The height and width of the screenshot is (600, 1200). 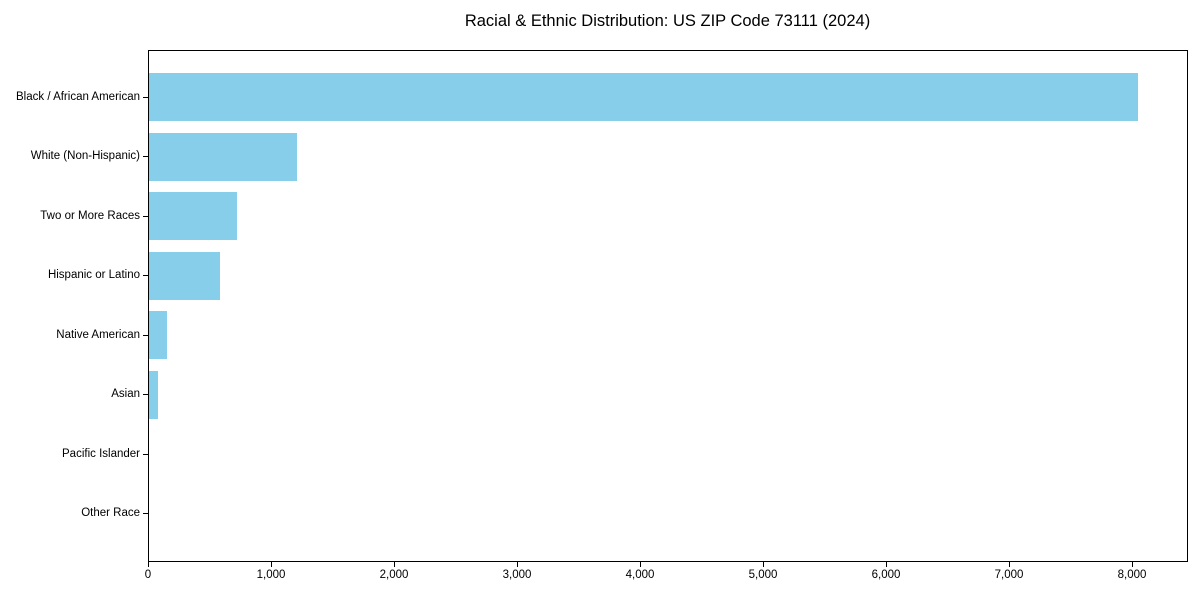 I want to click on y-tick-label-white-non-hispanic: White (Non-Hispanic), so click(x=85, y=156).